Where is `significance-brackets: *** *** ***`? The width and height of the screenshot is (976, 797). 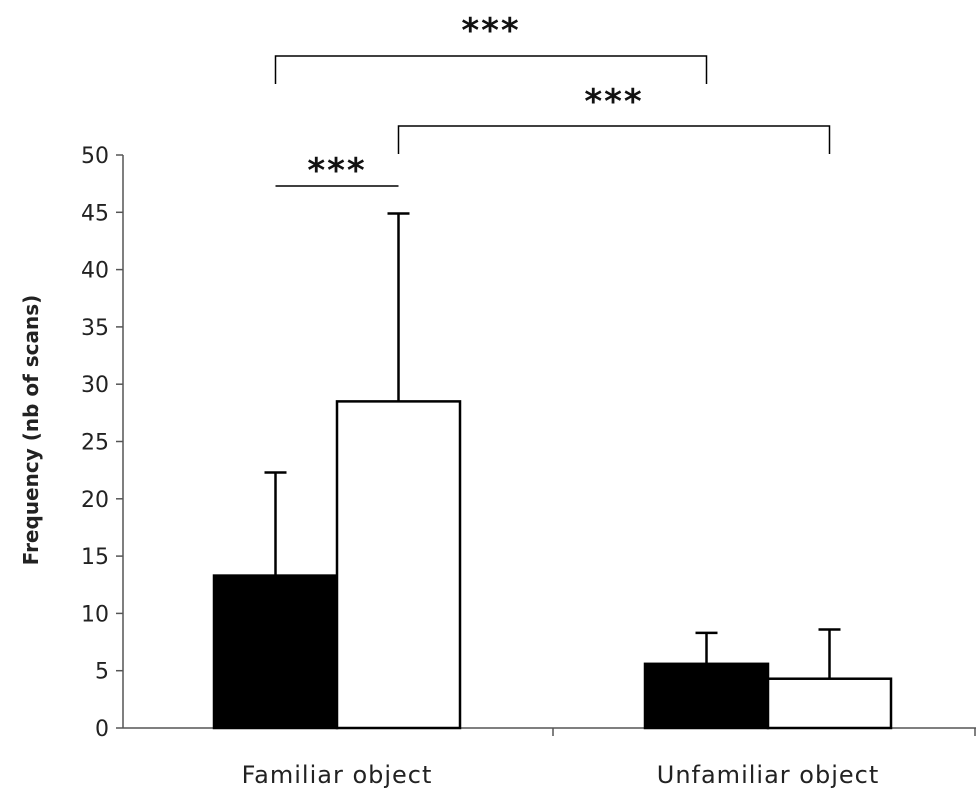 significance-brackets: *** *** *** is located at coordinates (552, 101).